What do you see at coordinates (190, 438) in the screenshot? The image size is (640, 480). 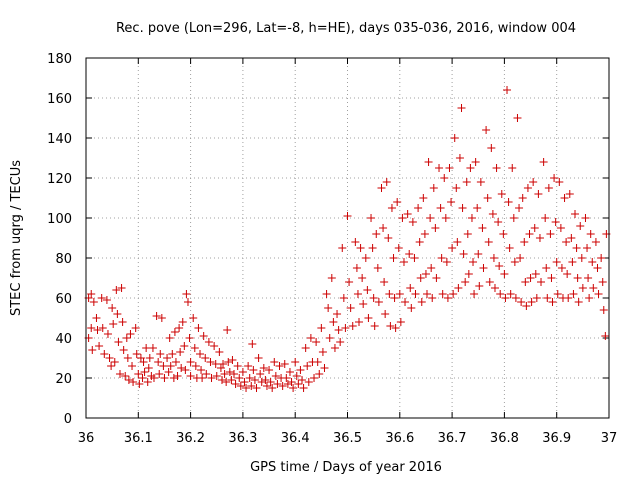 I see `x-tick-label: 36.2` at bounding box center [190, 438].